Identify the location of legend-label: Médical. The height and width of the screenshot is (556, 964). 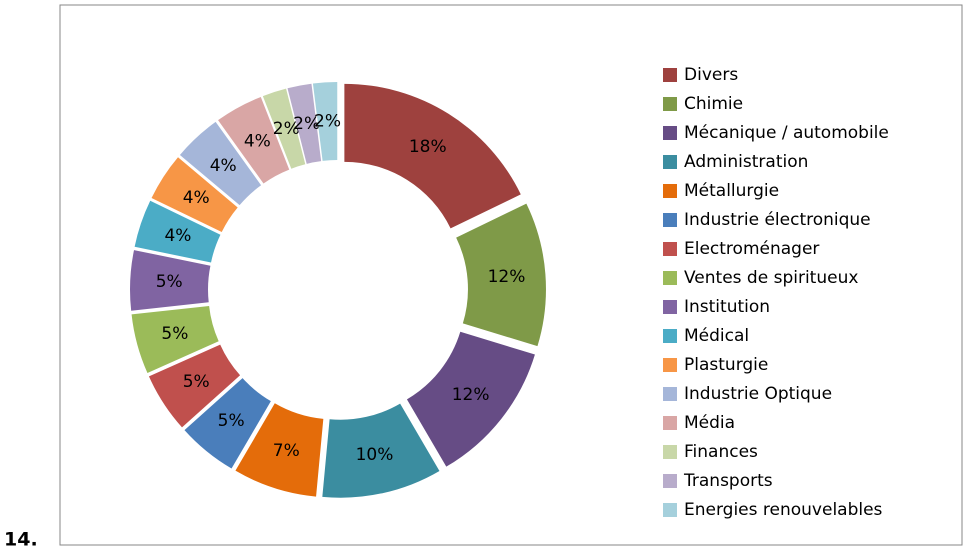
(716, 336).